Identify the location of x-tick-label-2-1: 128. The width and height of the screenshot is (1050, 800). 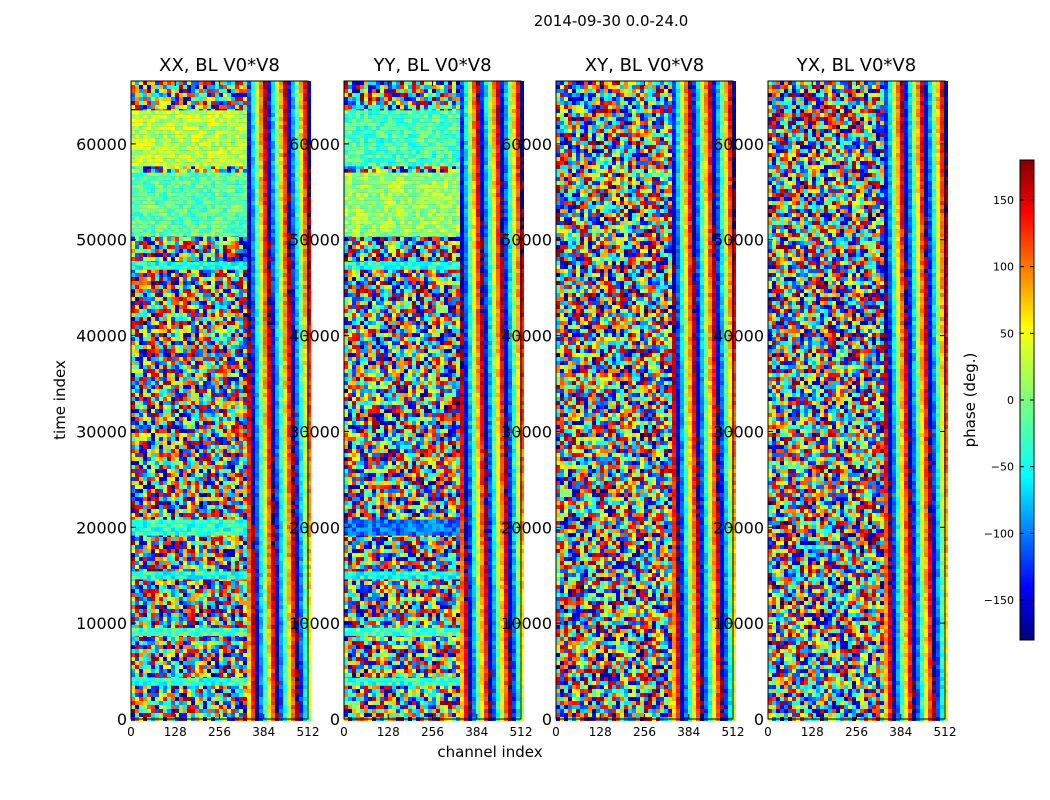
(600, 732).